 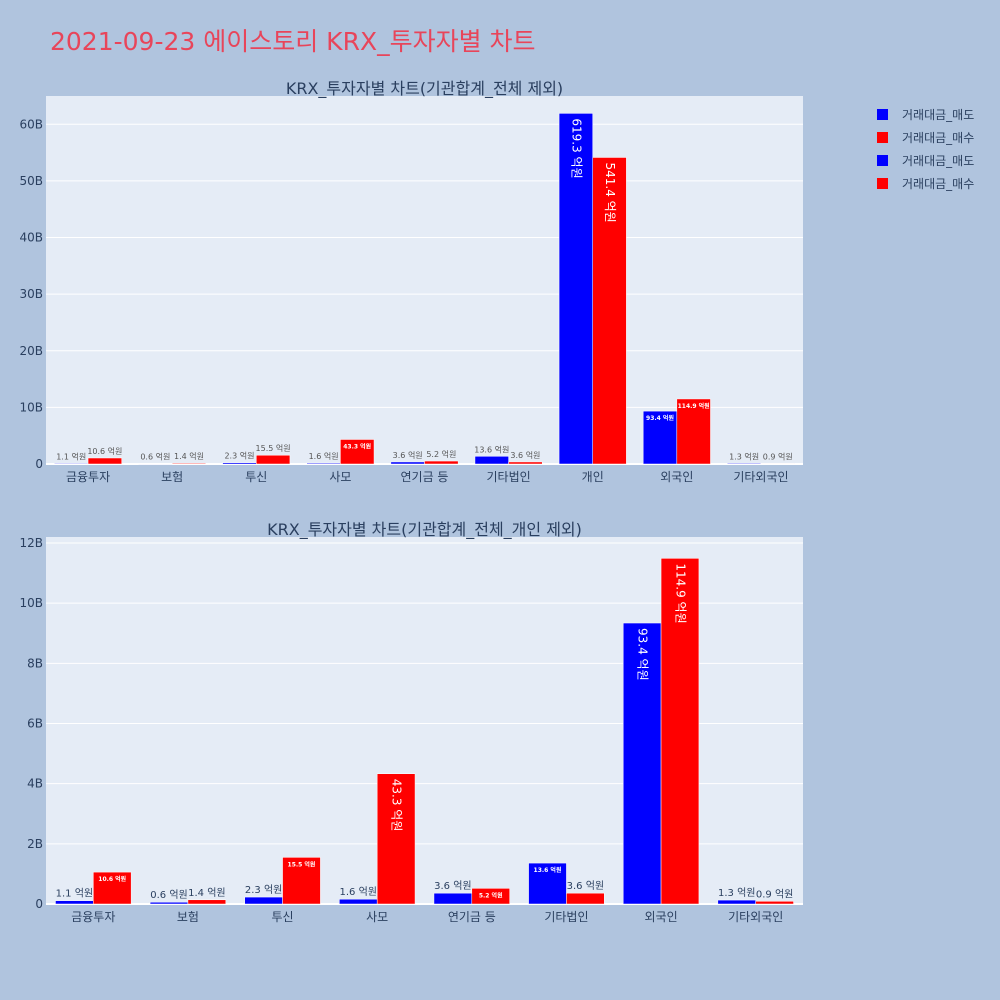 I want to click on x-tick-label: 투신, so click(x=283, y=917).